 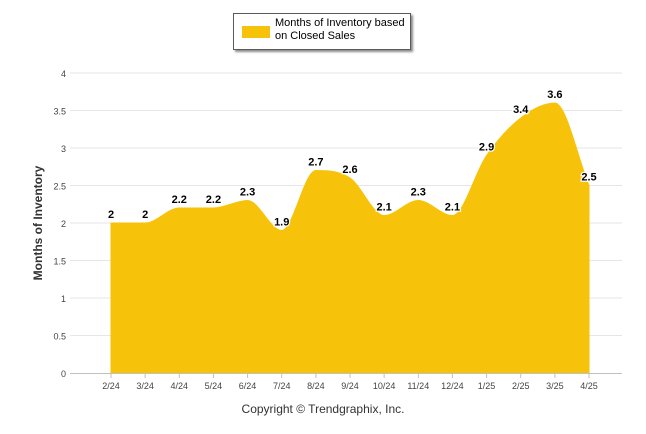 What do you see at coordinates (63, 374) in the screenshot?
I see `y-tick-label: 0` at bounding box center [63, 374].